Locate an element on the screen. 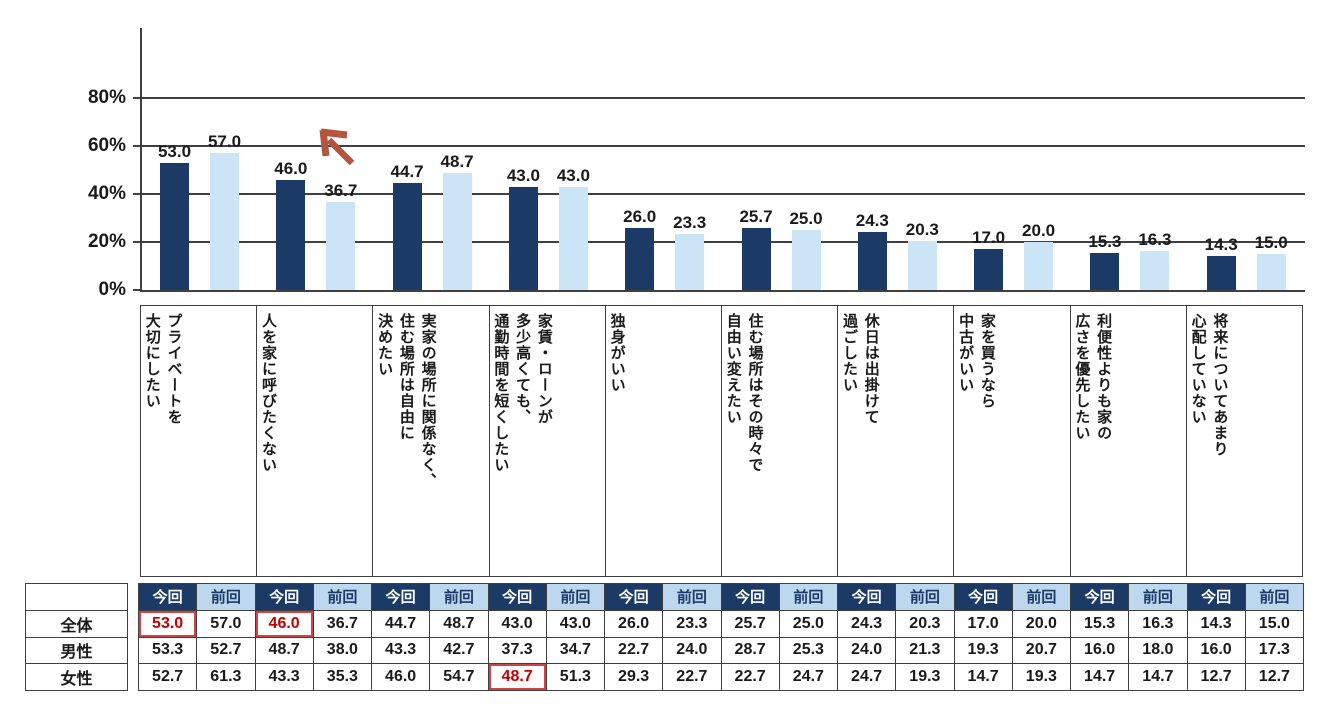  bar-value-label: 26.0 is located at coordinates (640, 216).